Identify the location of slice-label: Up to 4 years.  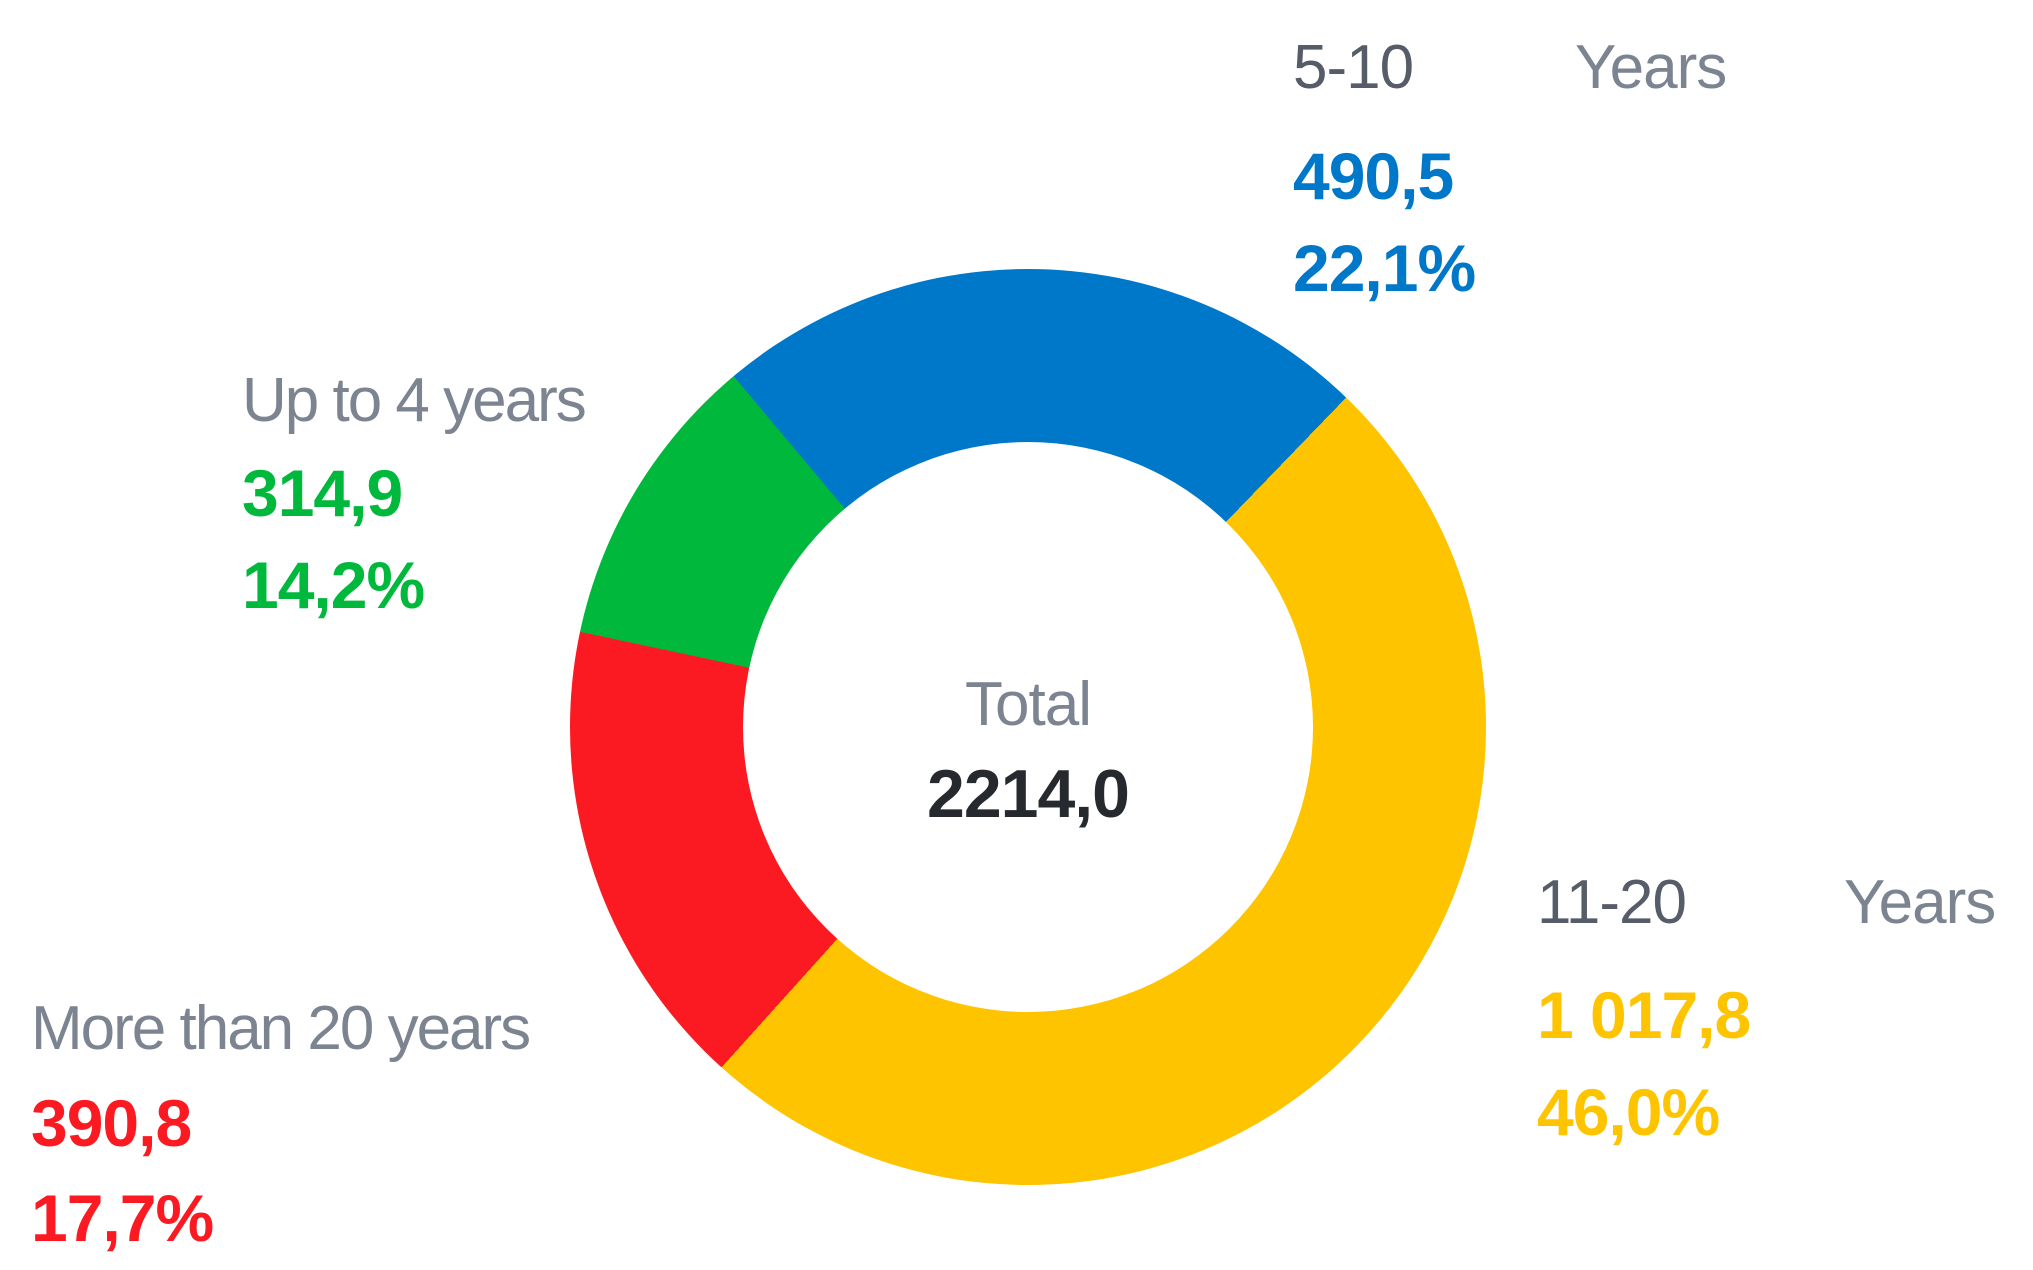
(414, 400).